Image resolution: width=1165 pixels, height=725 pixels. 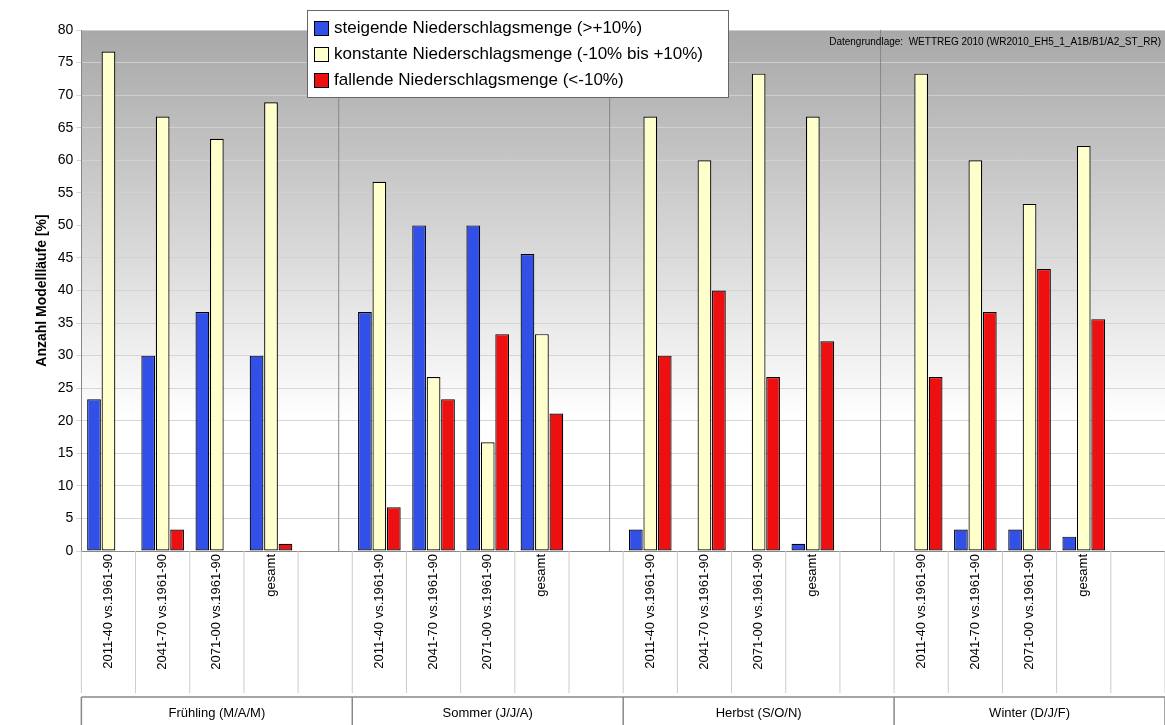 I want to click on y-tick-label: 10, so click(x=65, y=484).